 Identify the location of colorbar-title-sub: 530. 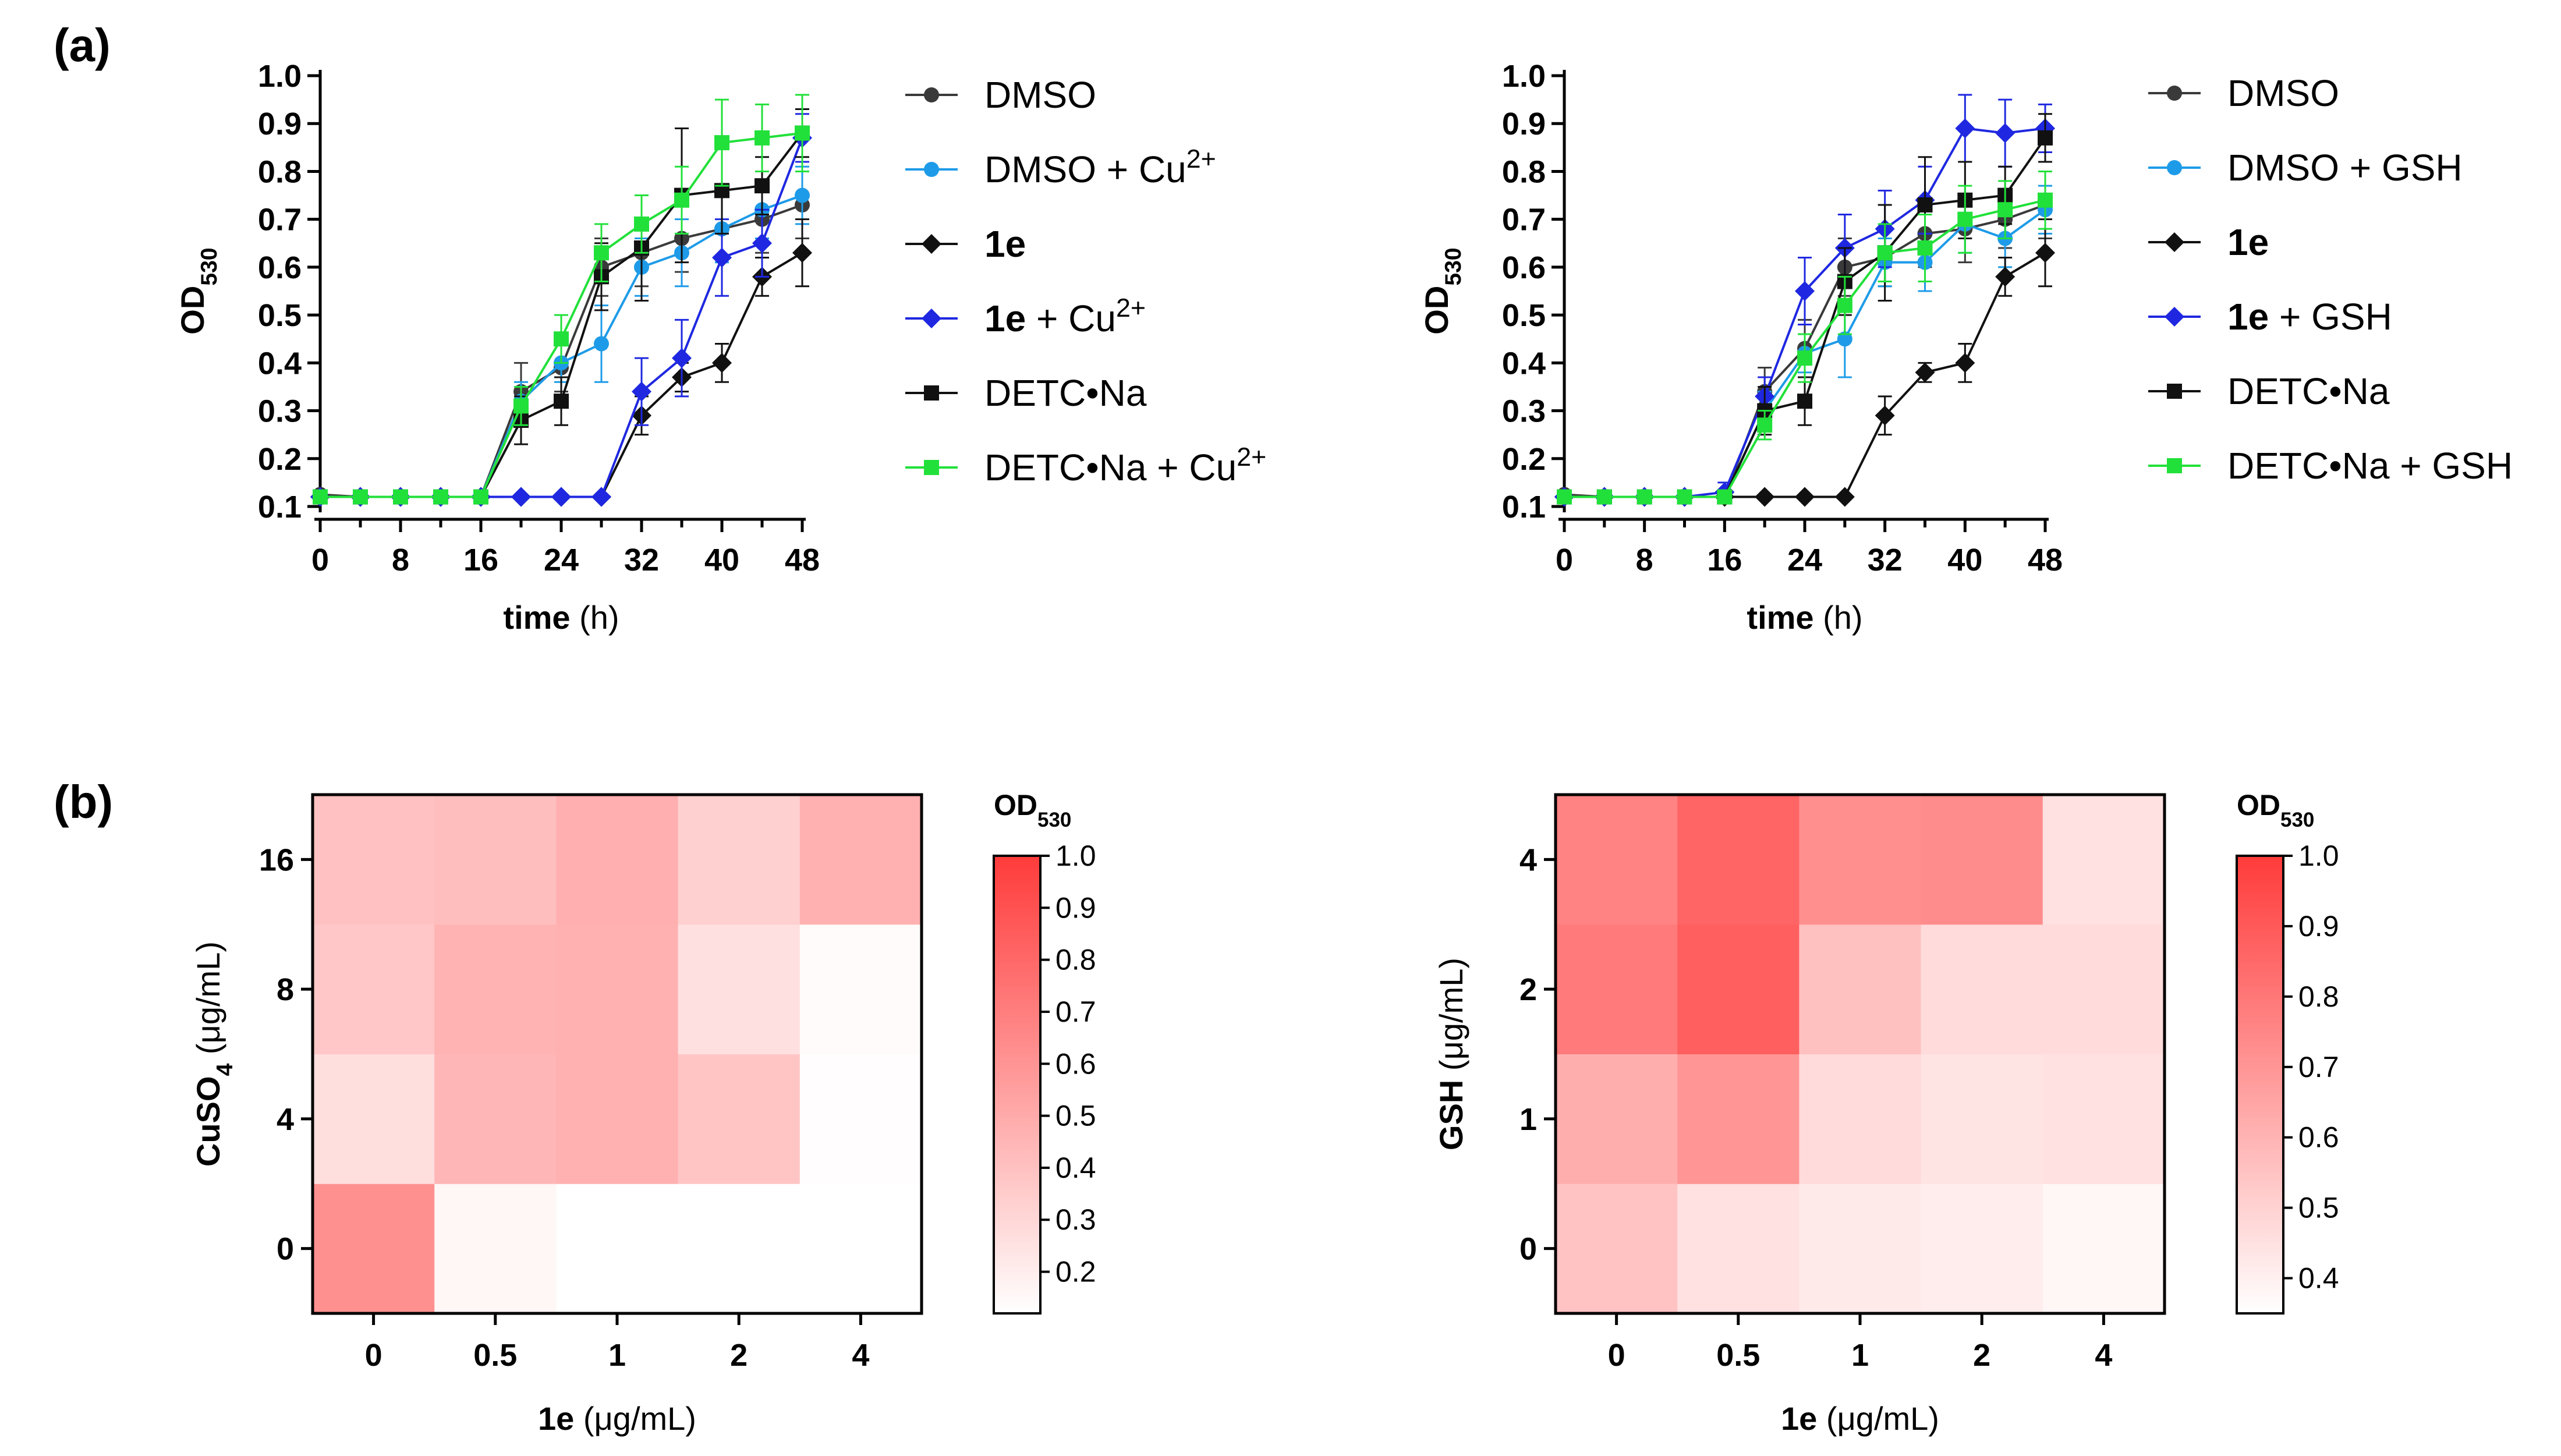
(2297, 820).